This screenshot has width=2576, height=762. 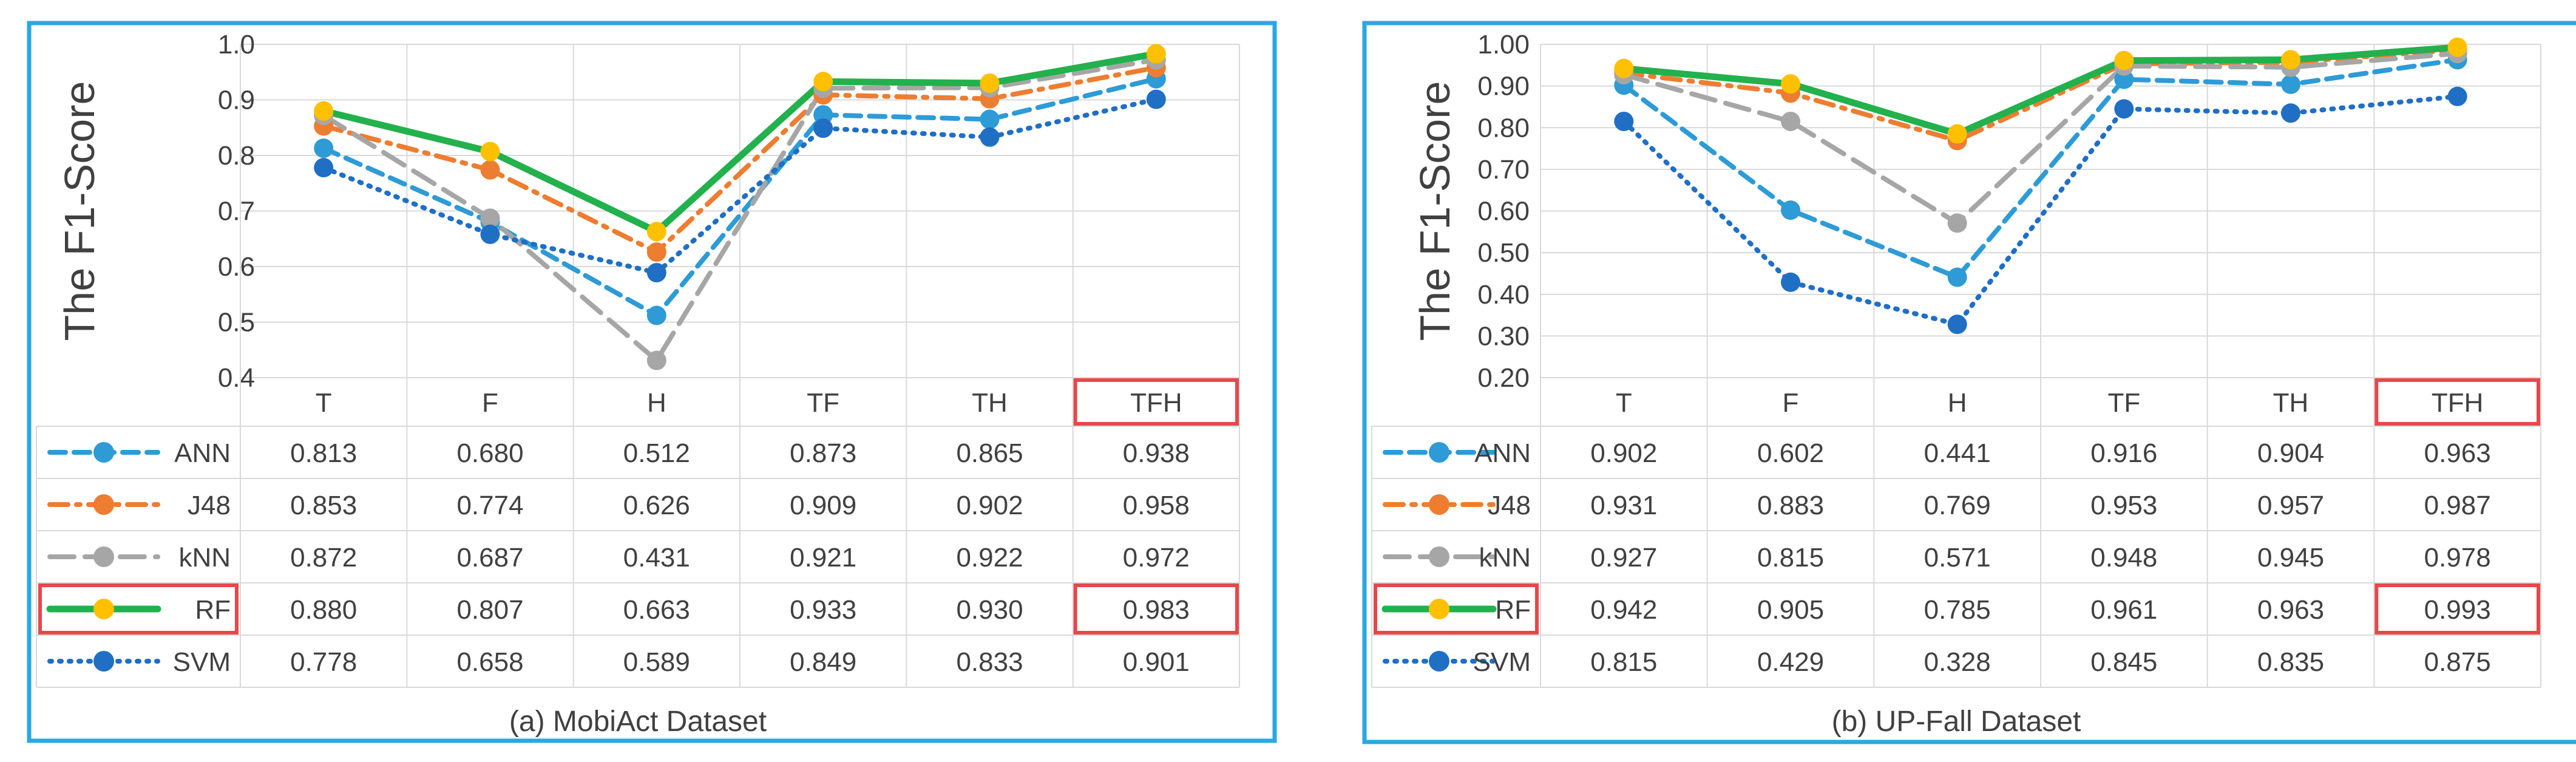 What do you see at coordinates (1157, 610) in the screenshot?
I see `data-label: 0.983` at bounding box center [1157, 610].